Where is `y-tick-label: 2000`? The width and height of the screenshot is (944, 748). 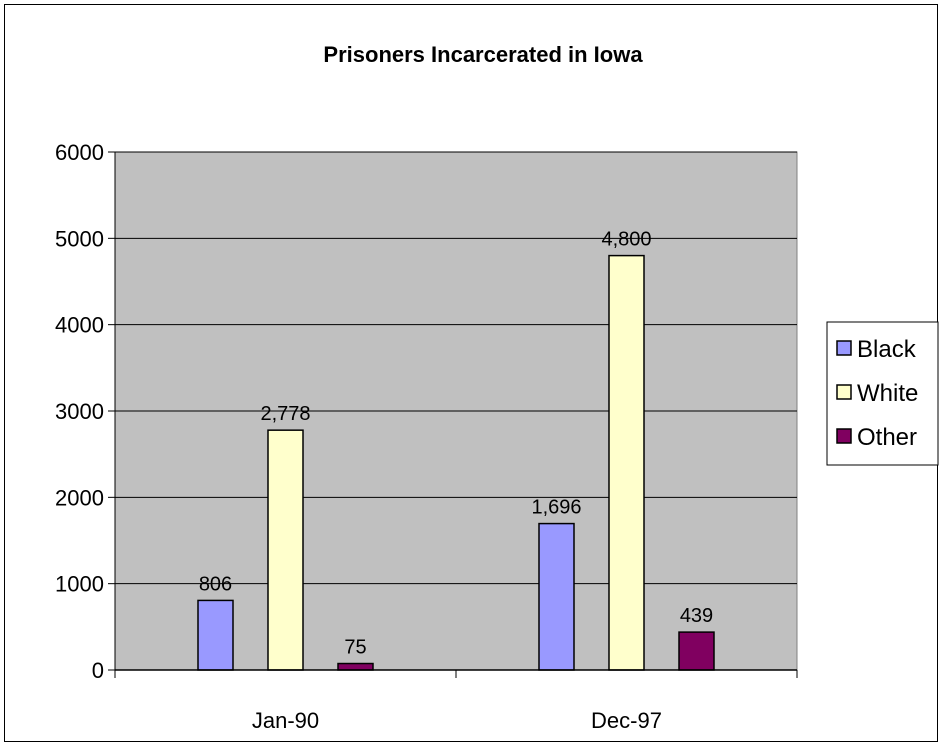 y-tick-label: 2000 is located at coordinates (79, 497).